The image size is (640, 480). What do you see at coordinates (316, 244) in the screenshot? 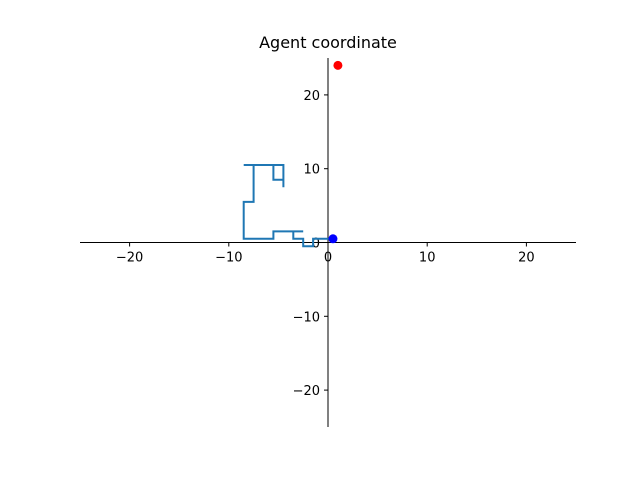
I see `y-tick-label: 0` at bounding box center [316, 244].